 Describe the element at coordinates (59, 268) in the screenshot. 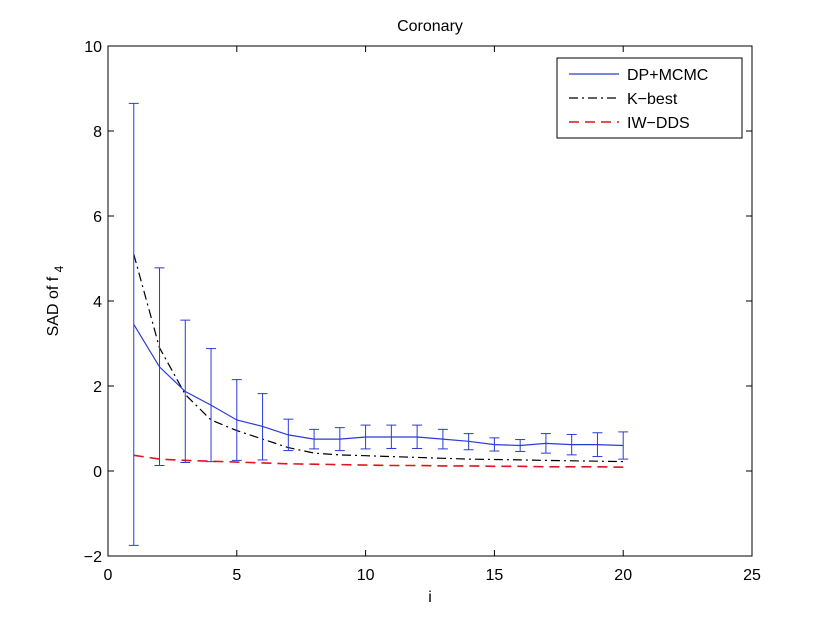

I see `y-axis-title-subscript: 4` at that location.